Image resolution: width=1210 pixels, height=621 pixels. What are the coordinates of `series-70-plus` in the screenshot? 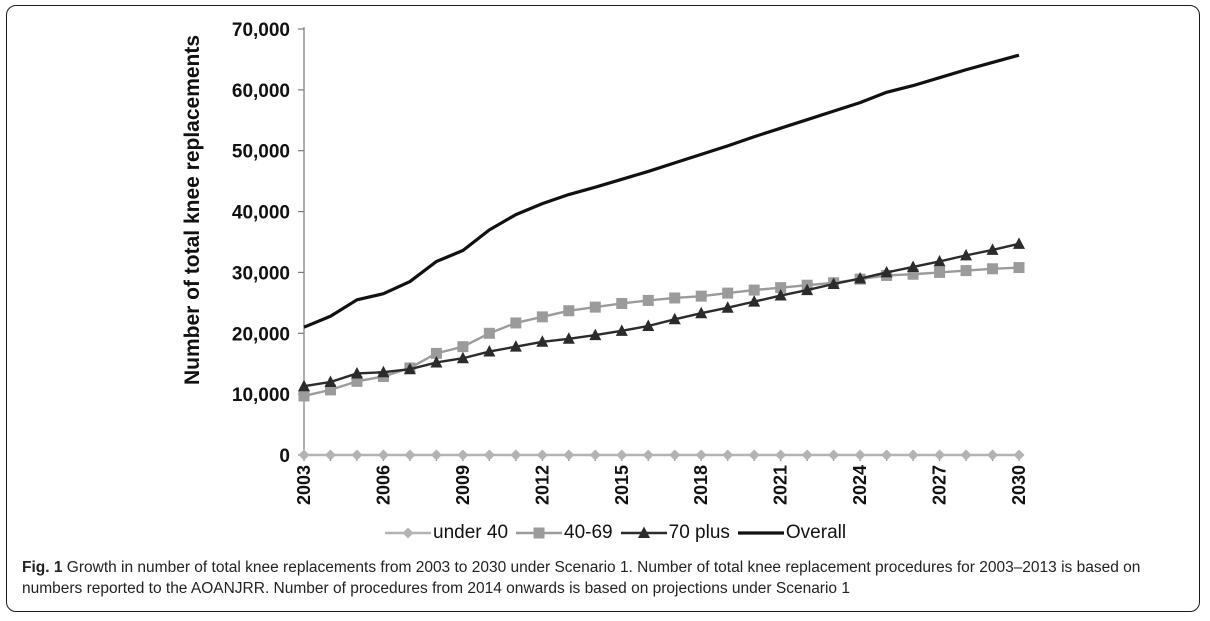 It's located at (661, 314).